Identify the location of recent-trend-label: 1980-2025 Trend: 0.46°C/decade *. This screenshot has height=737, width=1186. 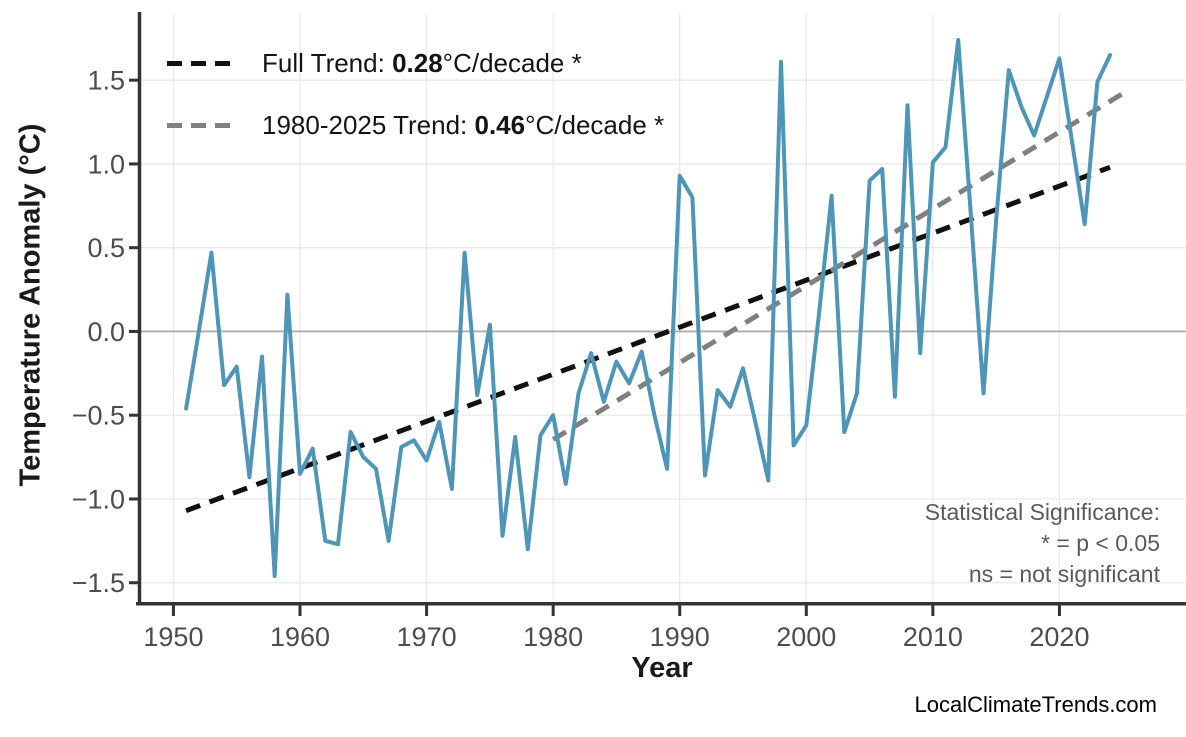
(463, 125).